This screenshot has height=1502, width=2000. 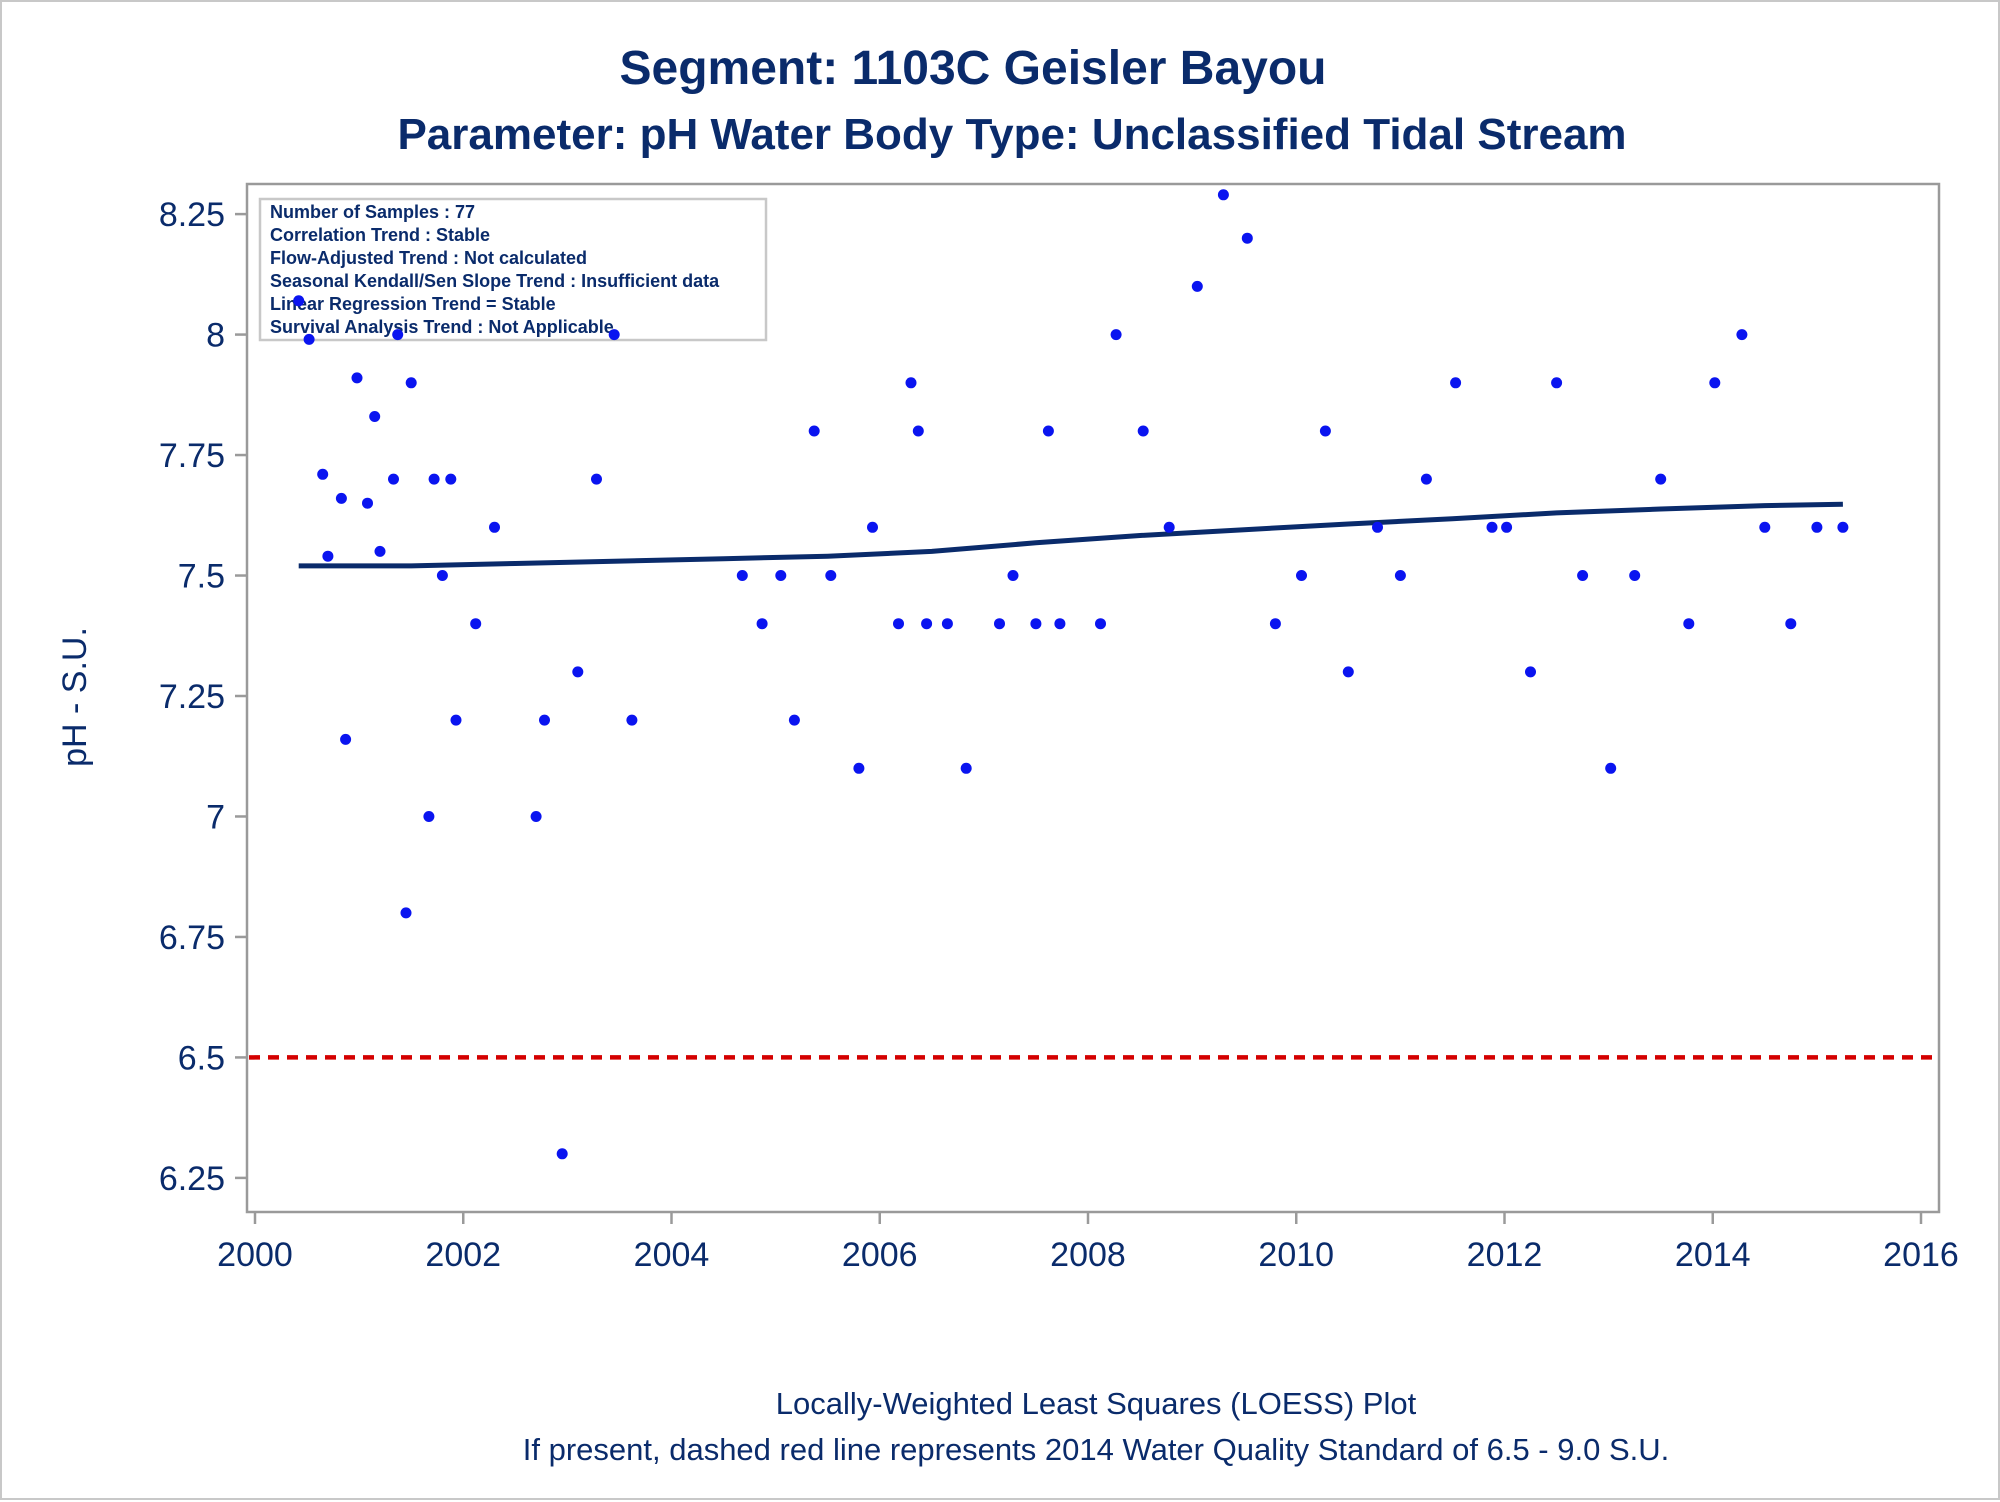 I want to click on x-axis: 2000 2002 2004 2006 2008 2010 2012 2014 2016, so click(x=1088, y=1243).